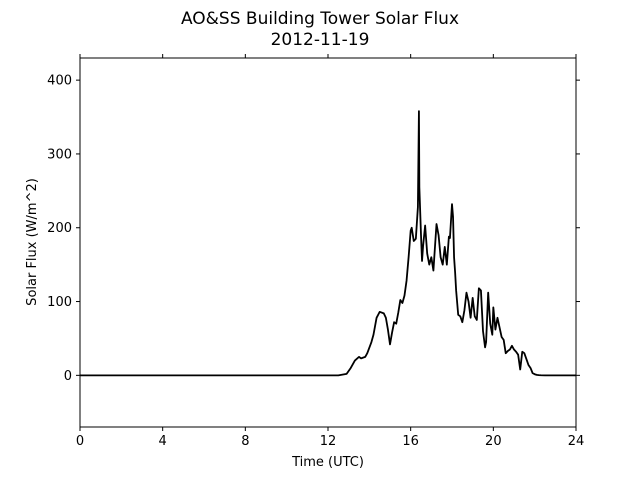 This screenshot has height=480, width=640. Describe the element at coordinates (163, 441) in the screenshot. I see `x-tick-label-4: 4` at that location.